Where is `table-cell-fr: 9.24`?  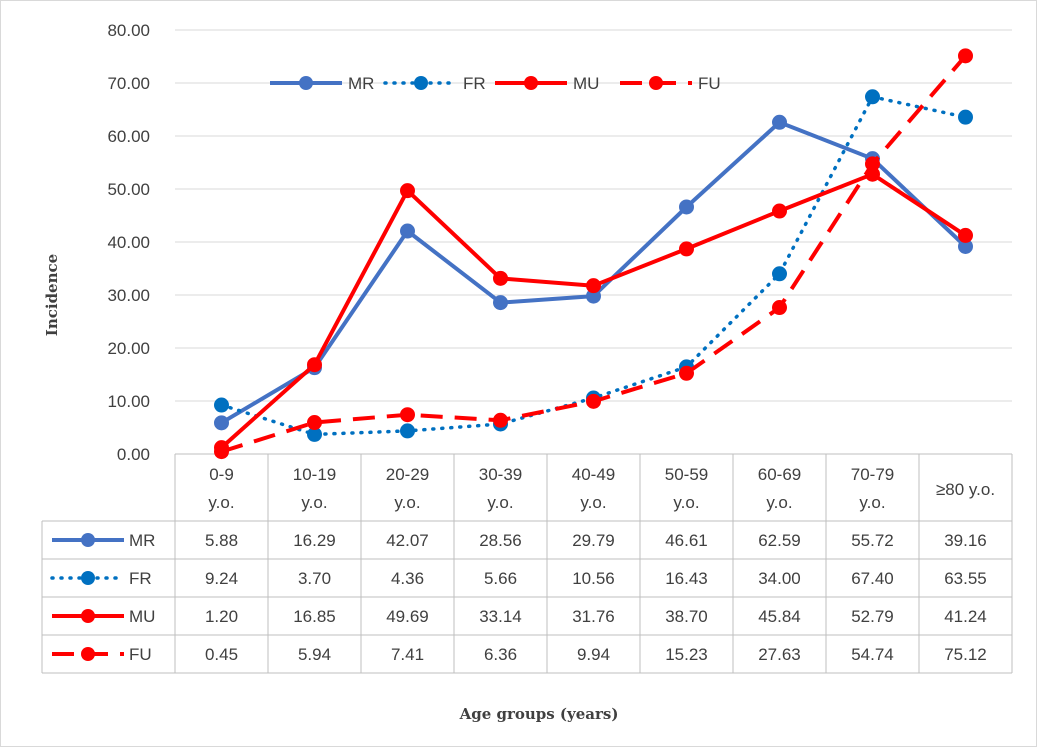
table-cell-fr: 9.24 is located at coordinates (221, 578).